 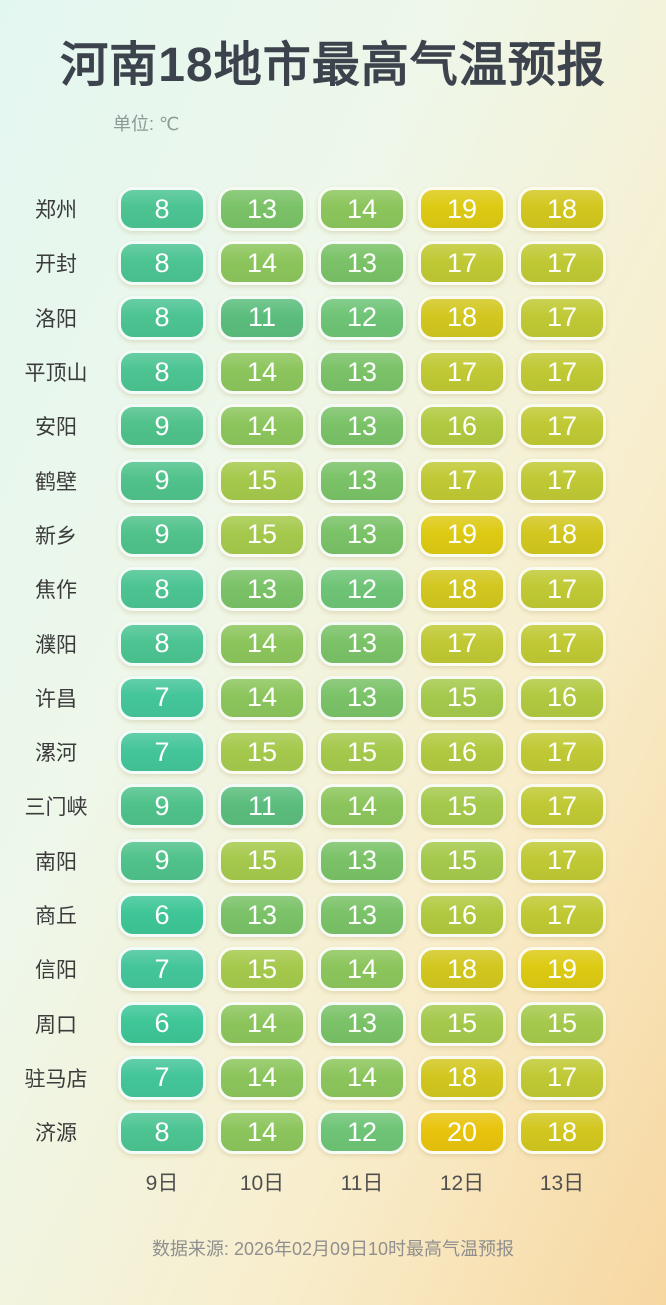 What do you see at coordinates (56, 862) in the screenshot?
I see `city-label: 南阳` at bounding box center [56, 862].